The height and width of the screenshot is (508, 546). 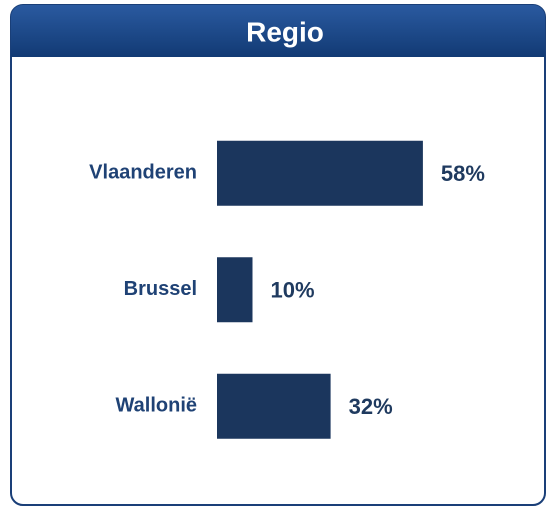 I want to click on card-header, so click(x=278, y=31).